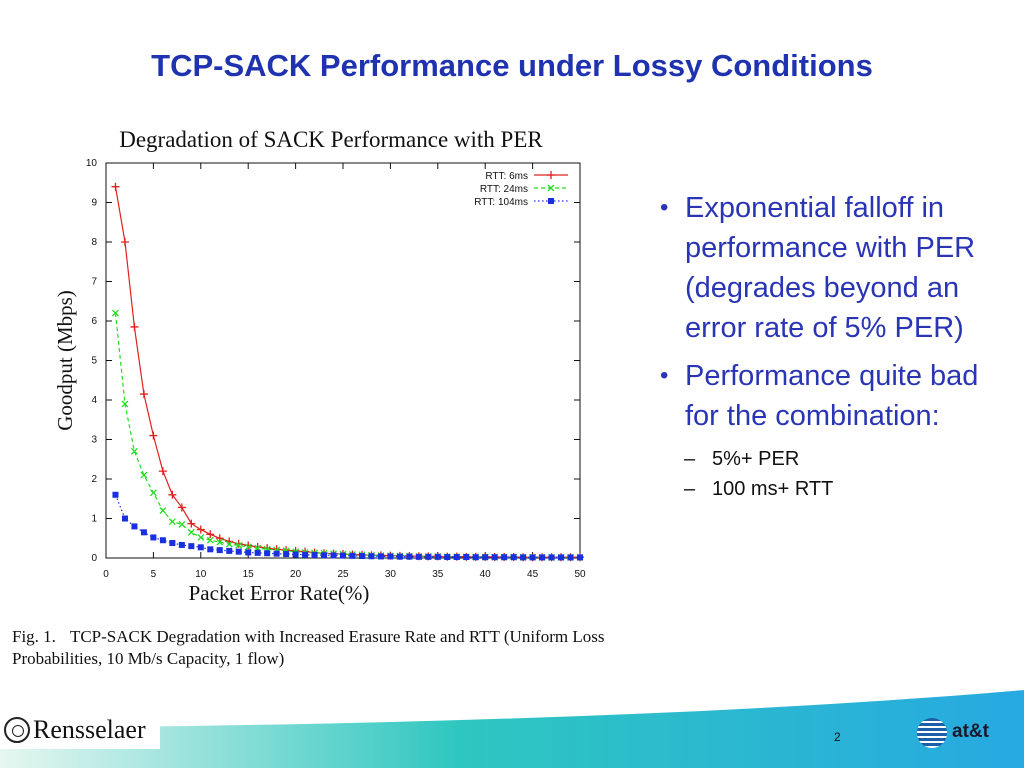  Describe the element at coordinates (391, 574) in the screenshot. I see `x-tick-label: 30` at that location.